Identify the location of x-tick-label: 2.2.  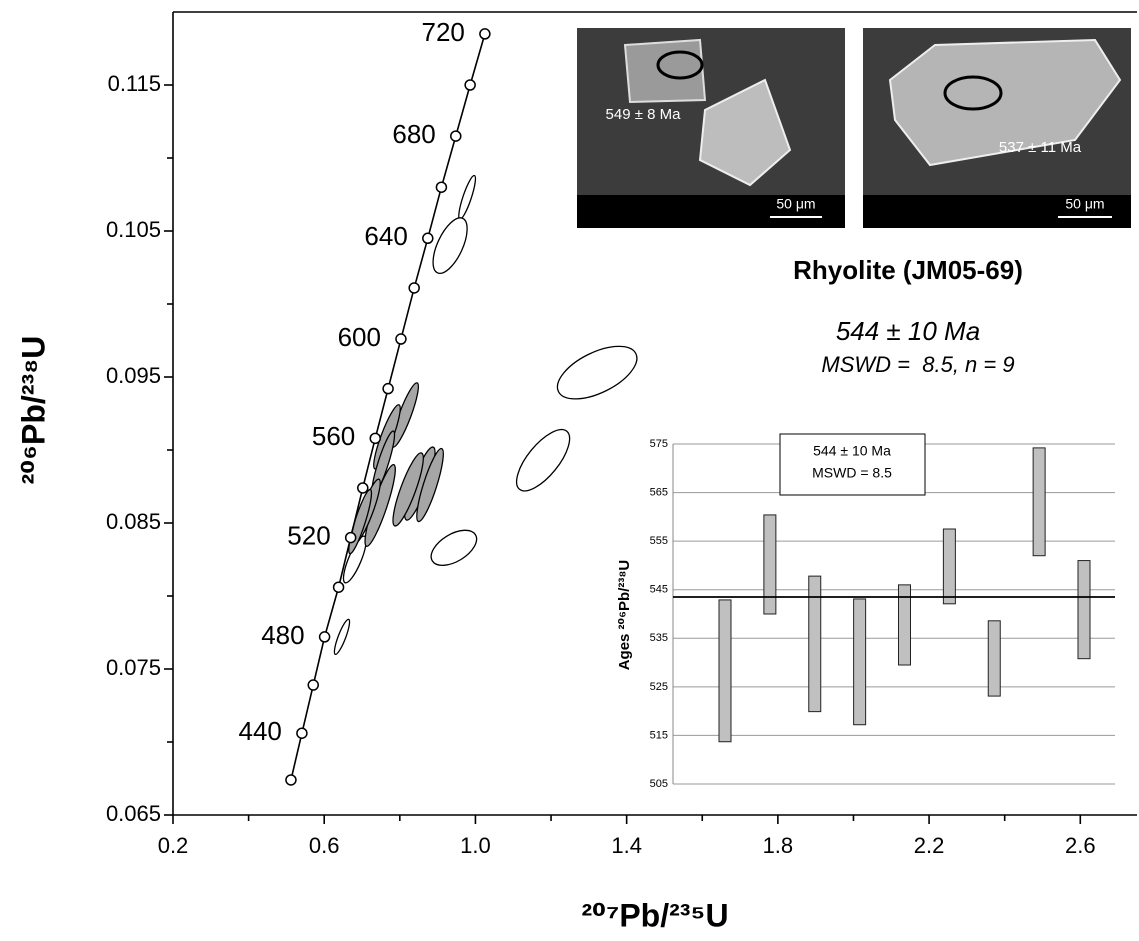
(929, 845).